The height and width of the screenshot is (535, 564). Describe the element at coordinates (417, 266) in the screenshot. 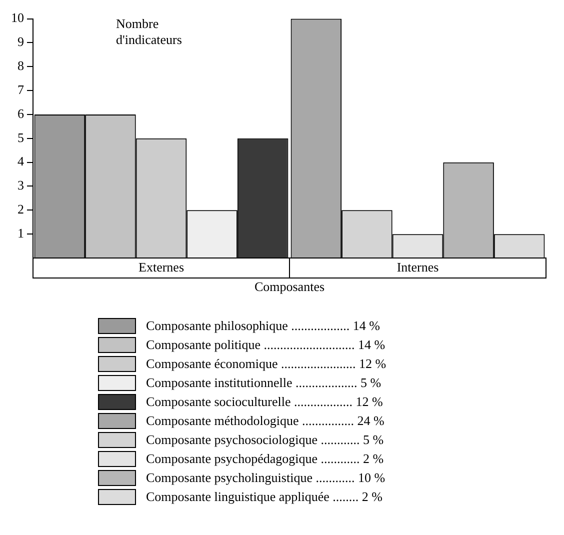

I see `x-tick-label: Internes` at that location.